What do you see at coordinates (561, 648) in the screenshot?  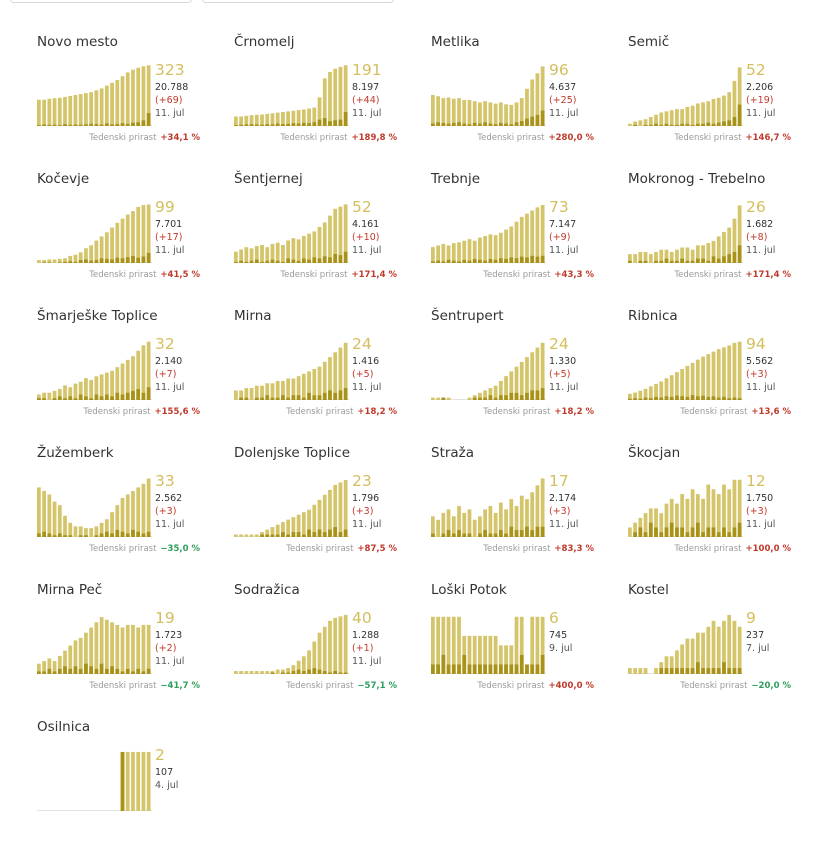 I see `last-update-date: 9. jul` at bounding box center [561, 648].